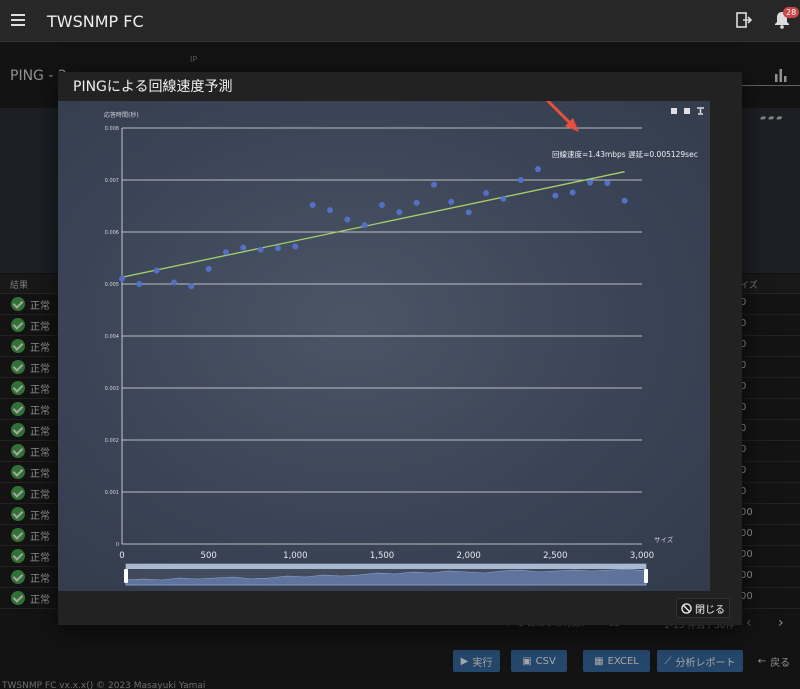 The height and width of the screenshot is (689, 800). What do you see at coordinates (382, 556) in the screenshot?
I see `x-tick-label: 1,500` at bounding box center [382, 556].